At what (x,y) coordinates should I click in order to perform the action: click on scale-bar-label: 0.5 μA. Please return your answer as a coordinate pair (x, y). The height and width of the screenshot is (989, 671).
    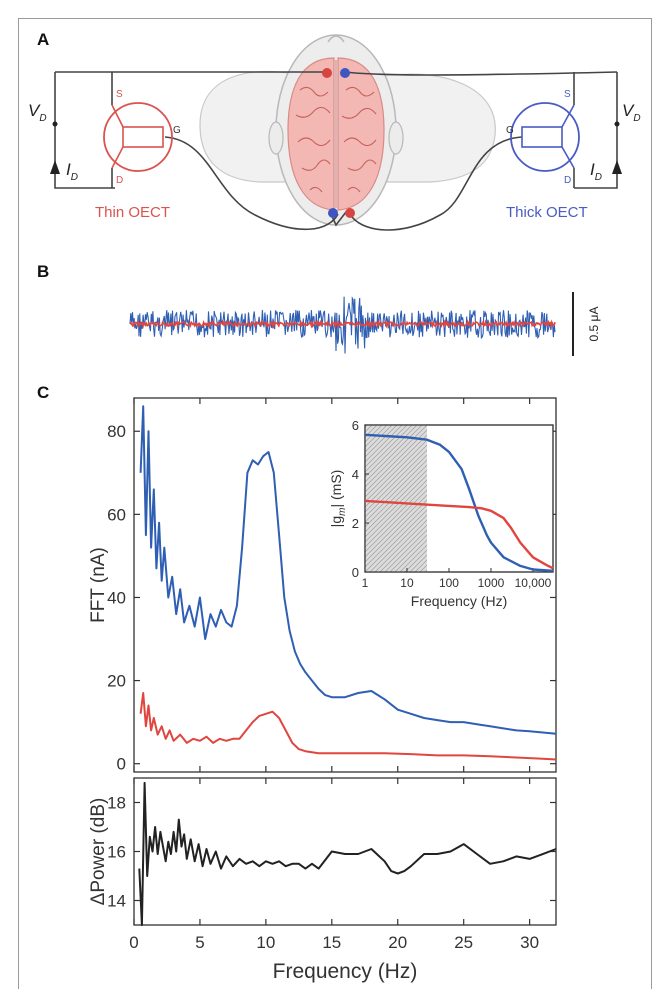
    Looking at the image, I should click on (594, 324).